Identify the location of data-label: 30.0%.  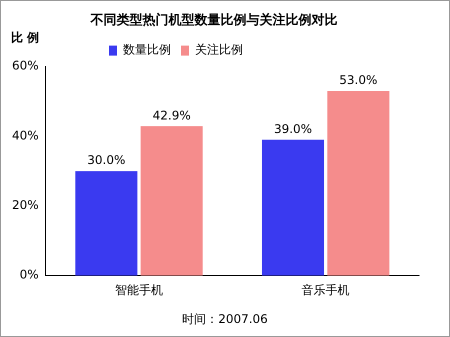
(106, 160).